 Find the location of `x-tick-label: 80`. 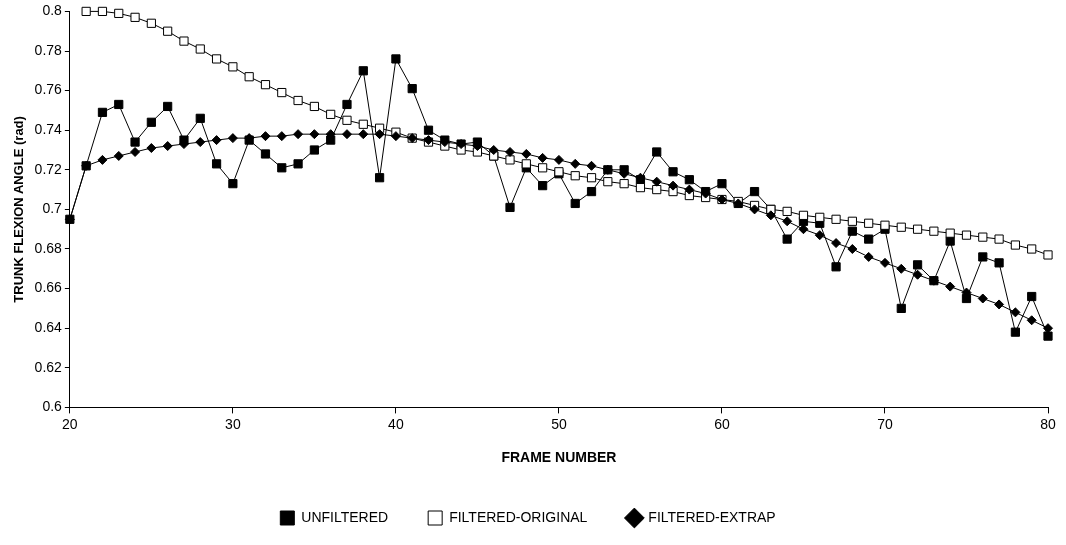

x-tick-label: 80 is located at coordinates (1048, 423).